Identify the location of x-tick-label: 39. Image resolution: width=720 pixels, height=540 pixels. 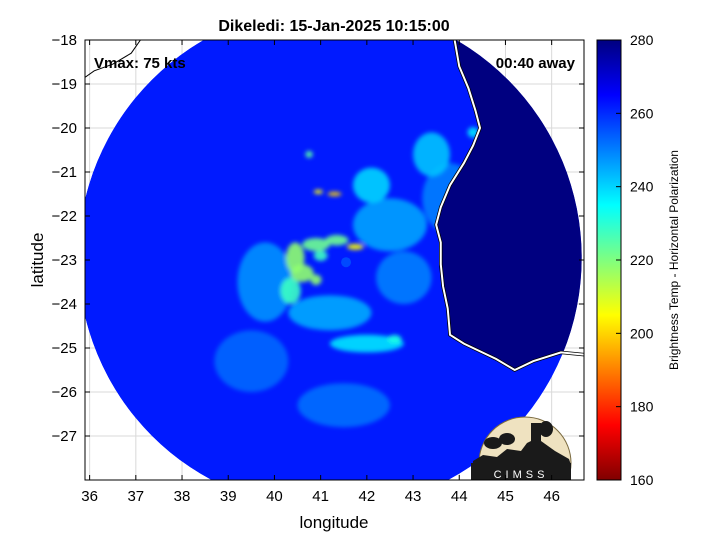
(228, 496).